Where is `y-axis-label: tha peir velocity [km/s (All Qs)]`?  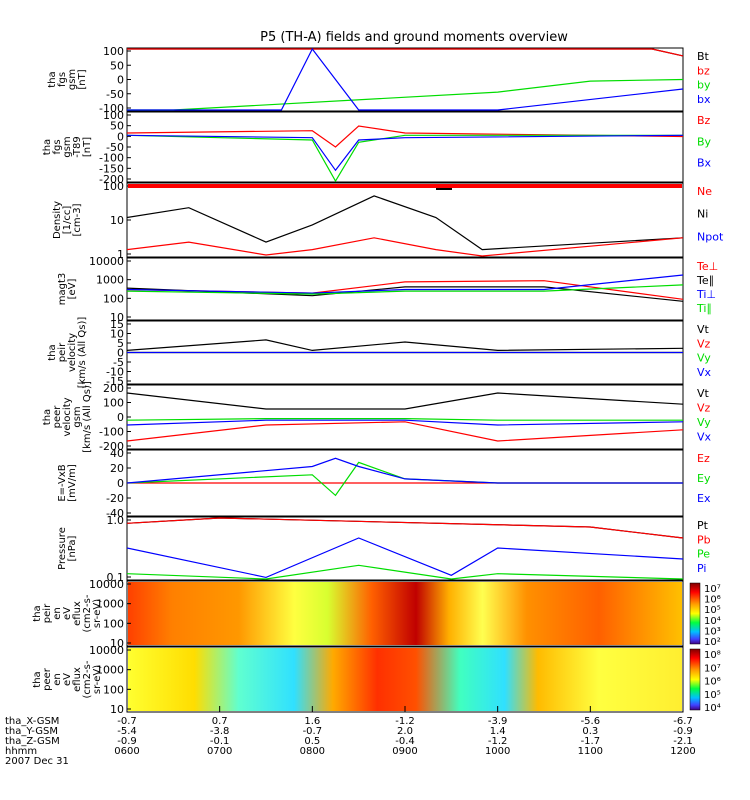 y-axis-label: tha peir velocity [km/s (All Qs)] is located at coordinates (67, 353).